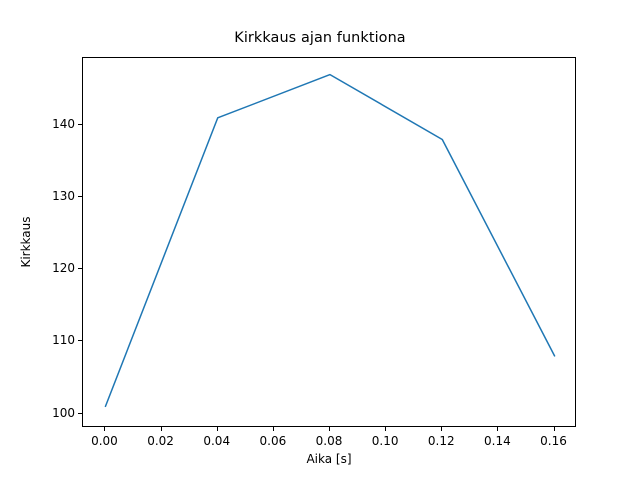 The width and height of the screenshot is (640, 480). Describe the element at coordinates (63, 124) in the screenshot. I see `y-tick-label: 140` at that location.